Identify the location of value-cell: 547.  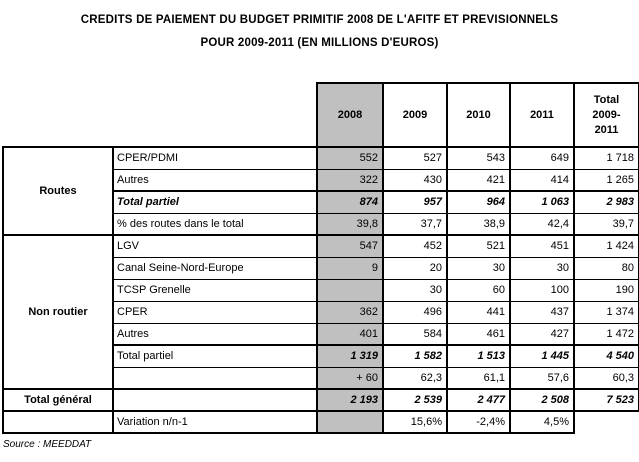
(350, 246).